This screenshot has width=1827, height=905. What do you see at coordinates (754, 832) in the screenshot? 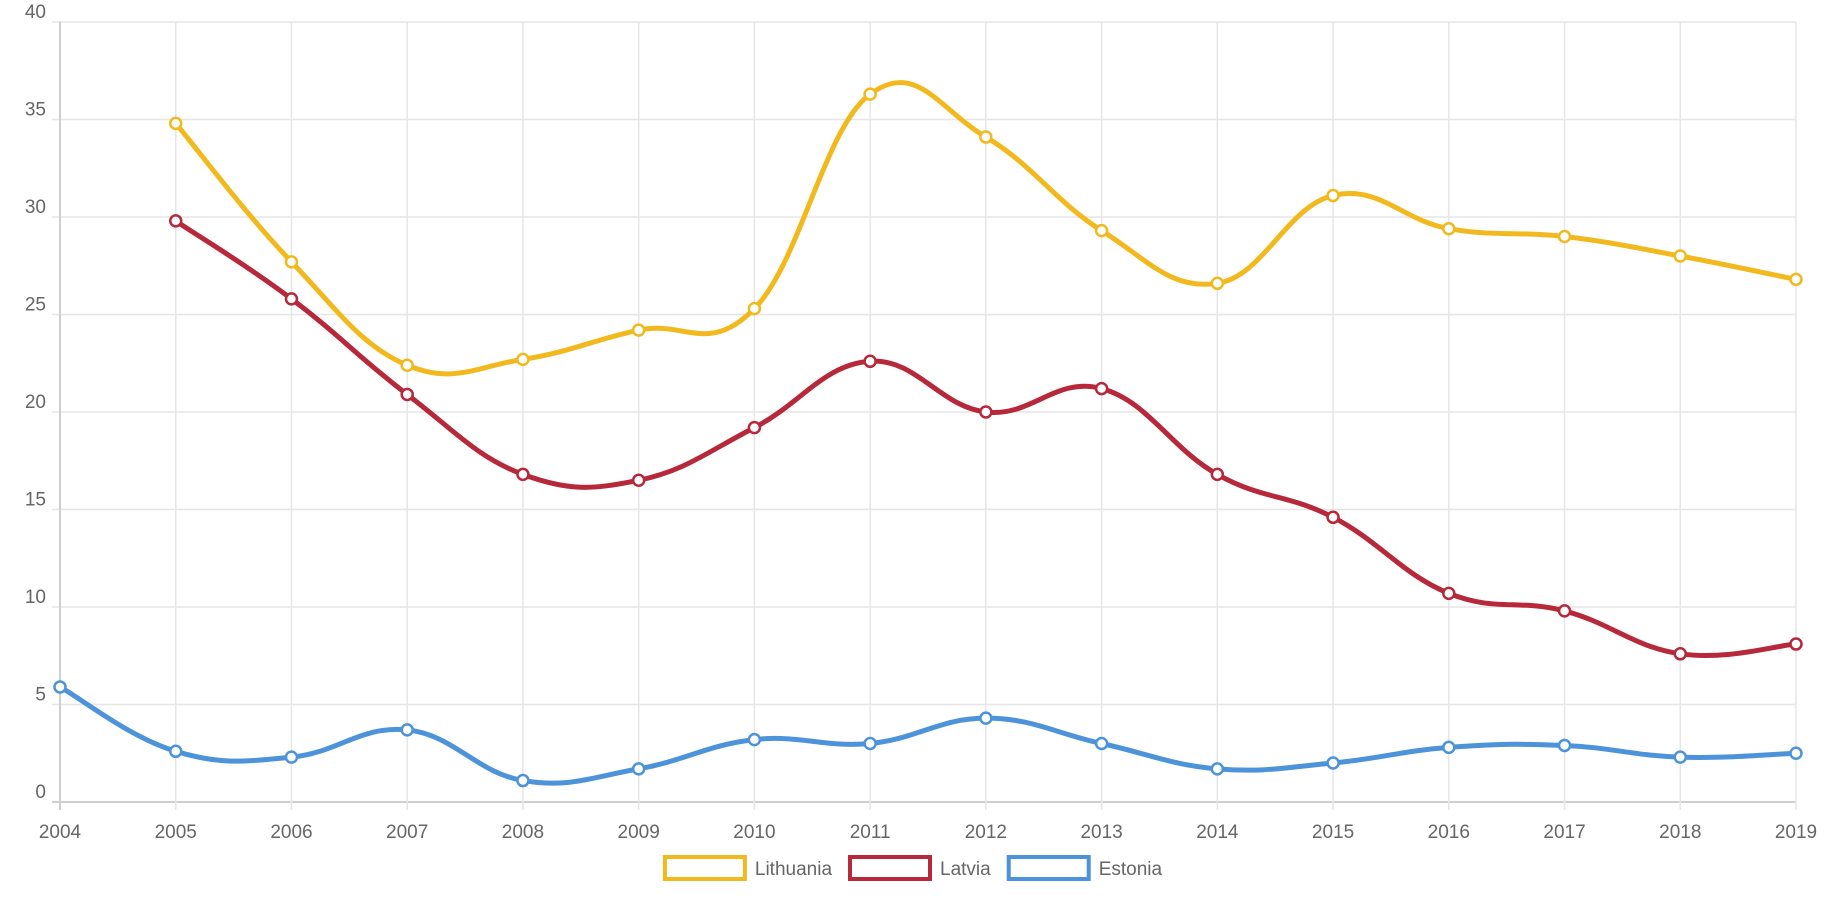
I see `x-tick-label: 2010` at bounding box center [754, 832].